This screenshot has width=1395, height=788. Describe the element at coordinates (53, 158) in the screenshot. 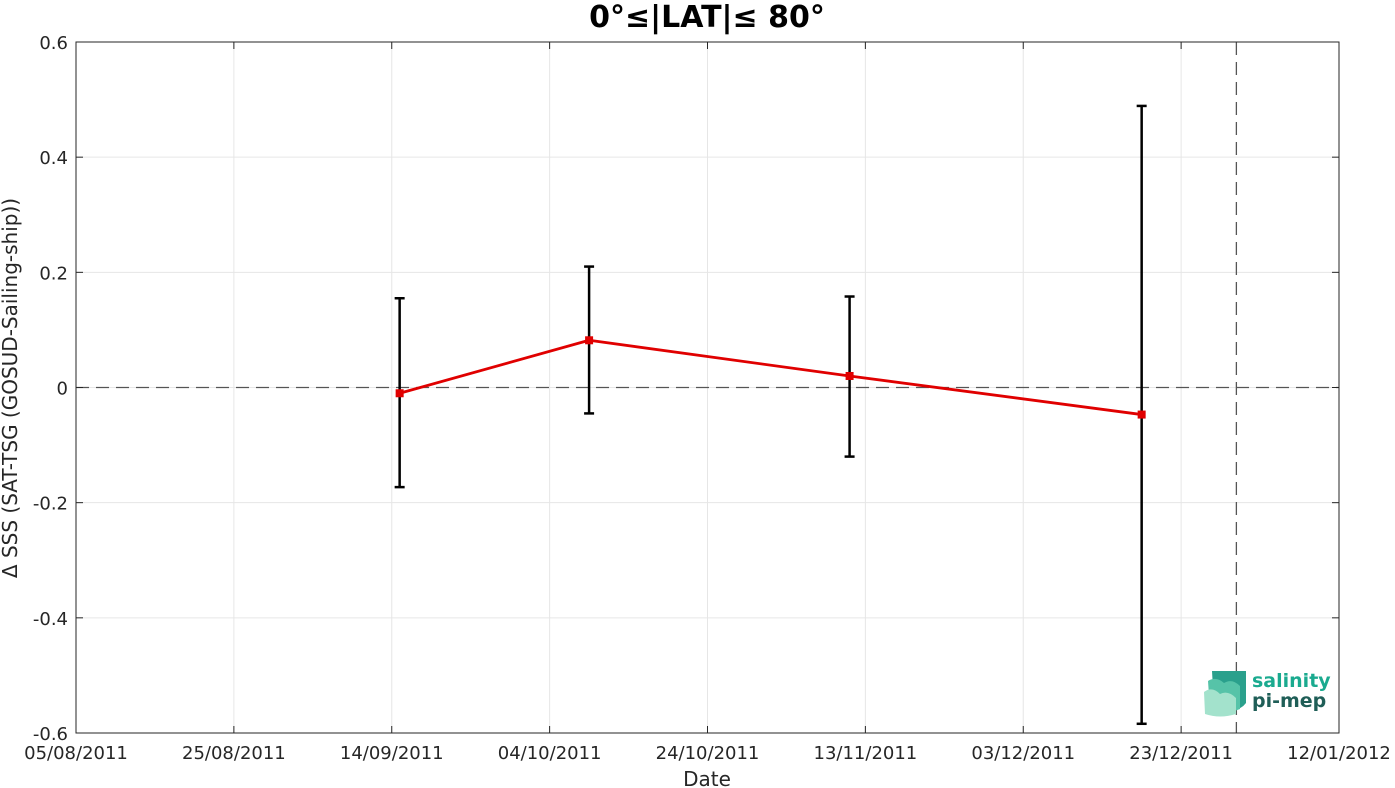

I see `y-tick-label: 0.4` at that location.